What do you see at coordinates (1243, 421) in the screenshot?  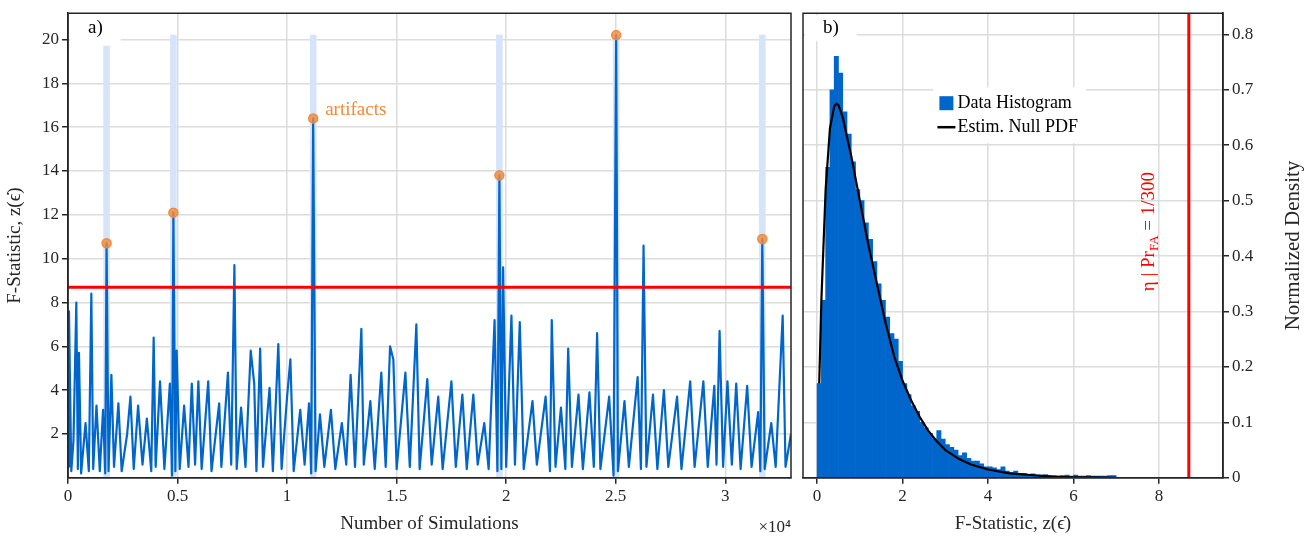 I see `y2-tick-label: 0.1` at bounding box center [1243, 421].